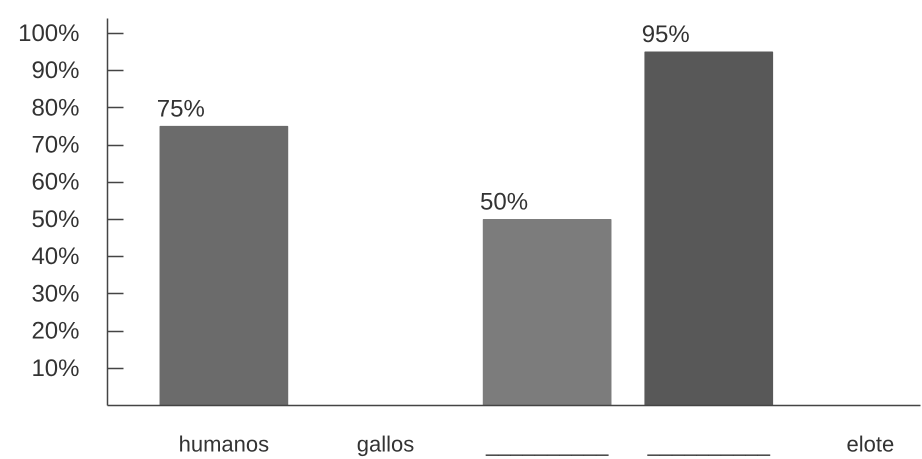 This screenshot has width=922, height=459. What do you see at coordinates (224, 444) in the screenshot?
I see `x-tick-label: humanos` at bounding box center [224, 444].